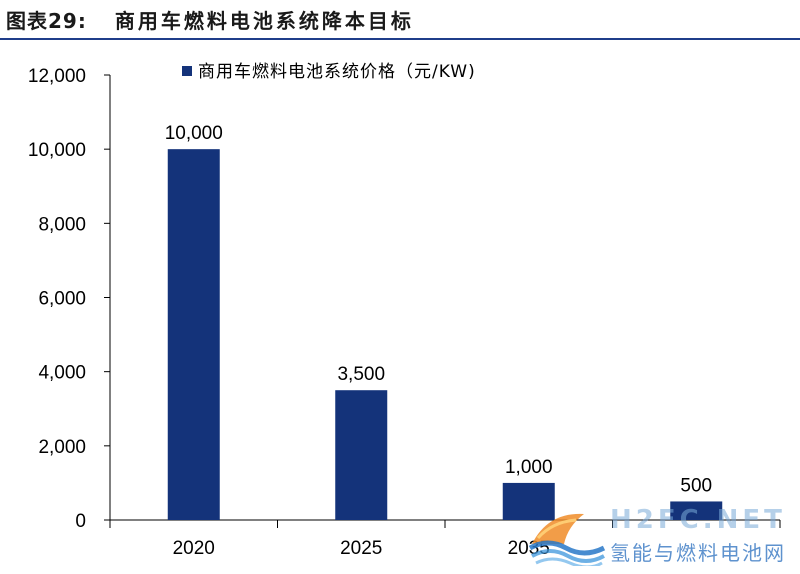 This screenshot has width=800, height=574. What do you see at coordinates (337, 72) in the screenshot?
I see `legend-label: 商用车燃料电池系统价格（元/KW)` at bounding box center [337, 72].